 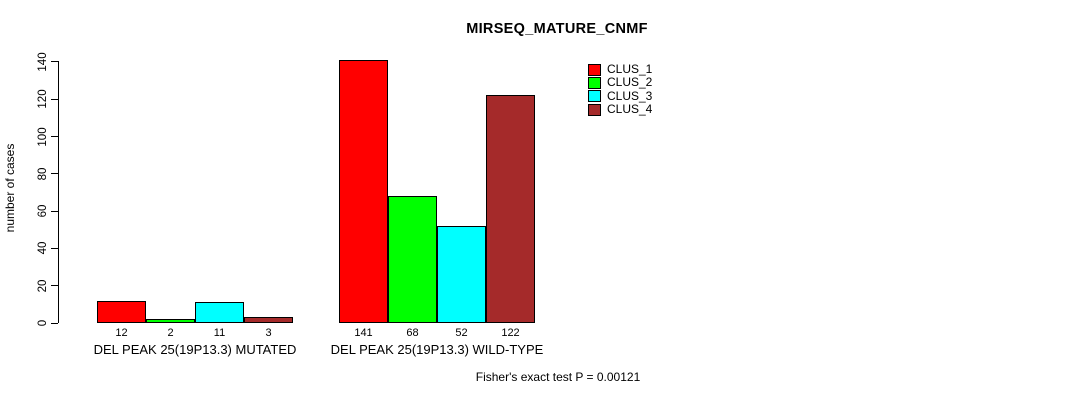 I want to click on legend-label: CLUS_2, so click(x=630, y=82).